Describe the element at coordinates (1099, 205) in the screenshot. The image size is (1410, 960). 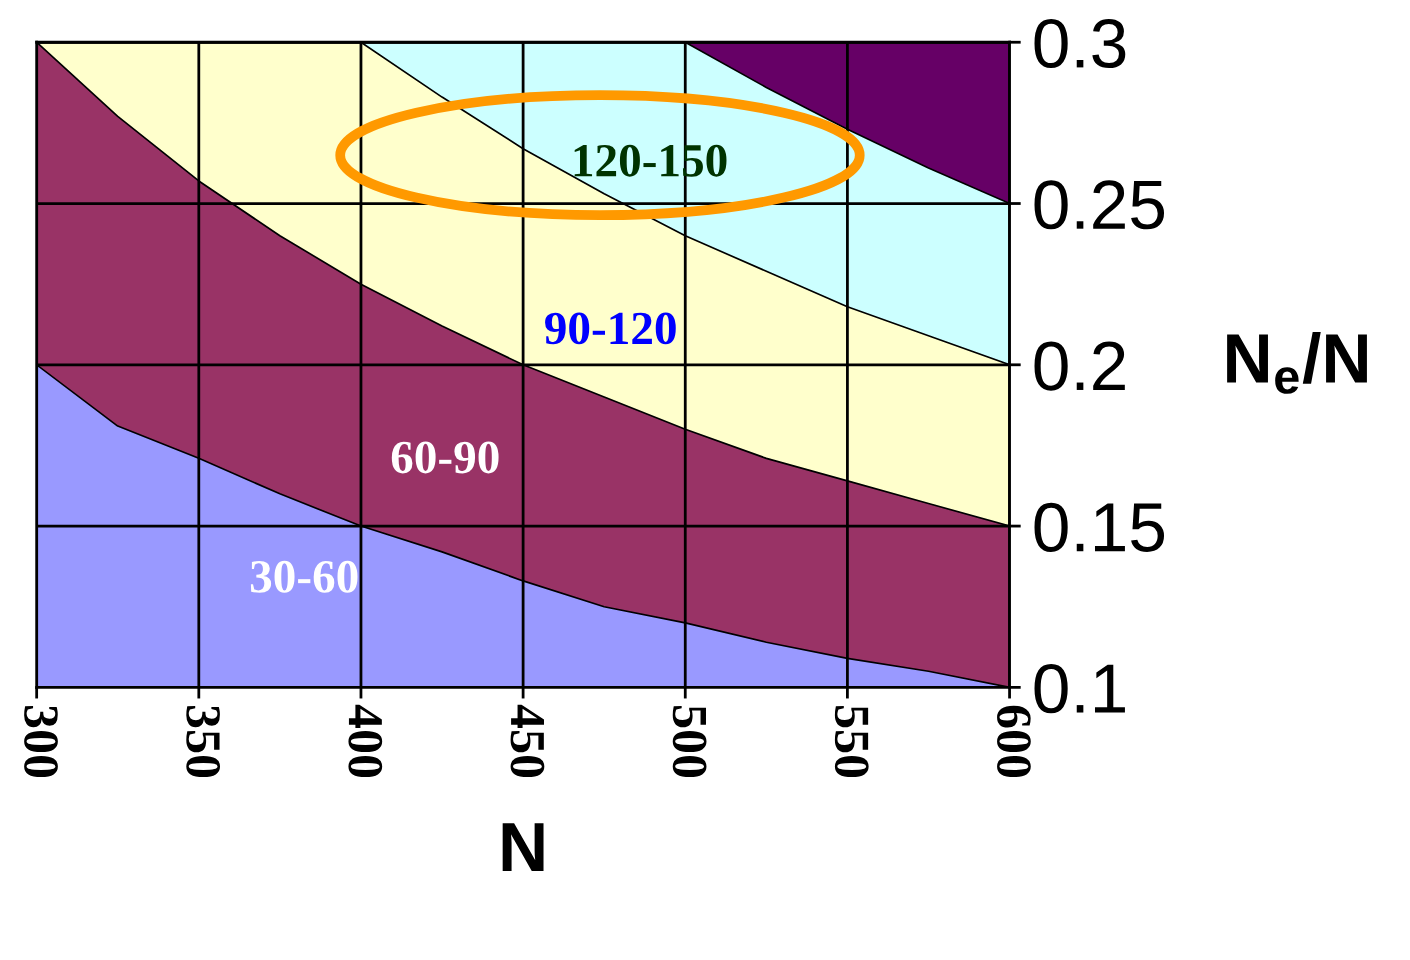
I see `y-tick-label: 0.25` at that location.